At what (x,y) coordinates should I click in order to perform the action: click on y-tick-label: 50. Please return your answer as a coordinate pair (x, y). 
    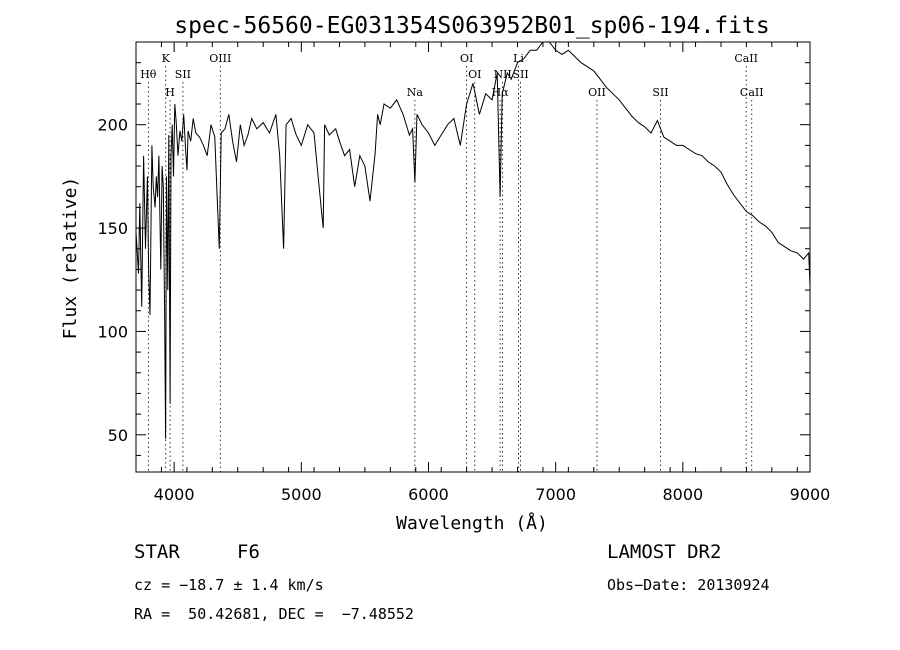
    Looking at the image, I should click on (118, 435).